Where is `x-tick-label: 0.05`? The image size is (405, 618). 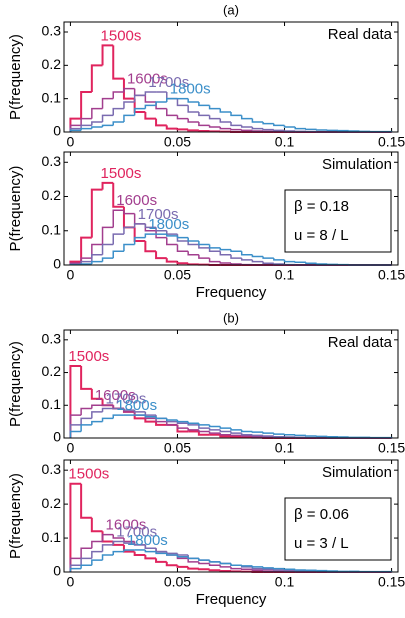 x-tick-label: 0.05 is located at coordinates (177, 448).